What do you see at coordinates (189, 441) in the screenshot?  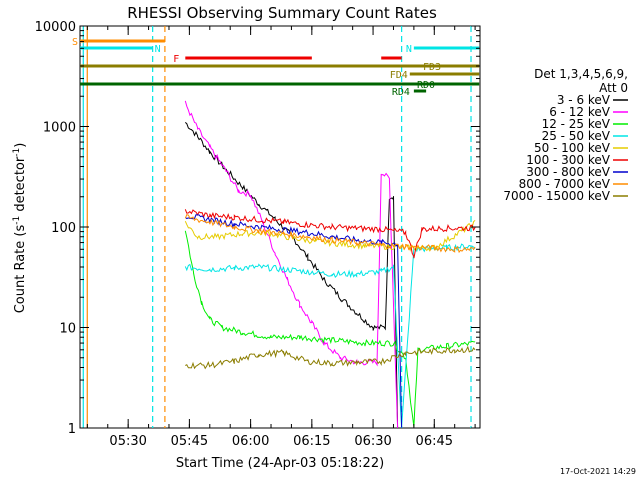 I see `x-tick-label: 05:45` at bounding box center [189, 441].